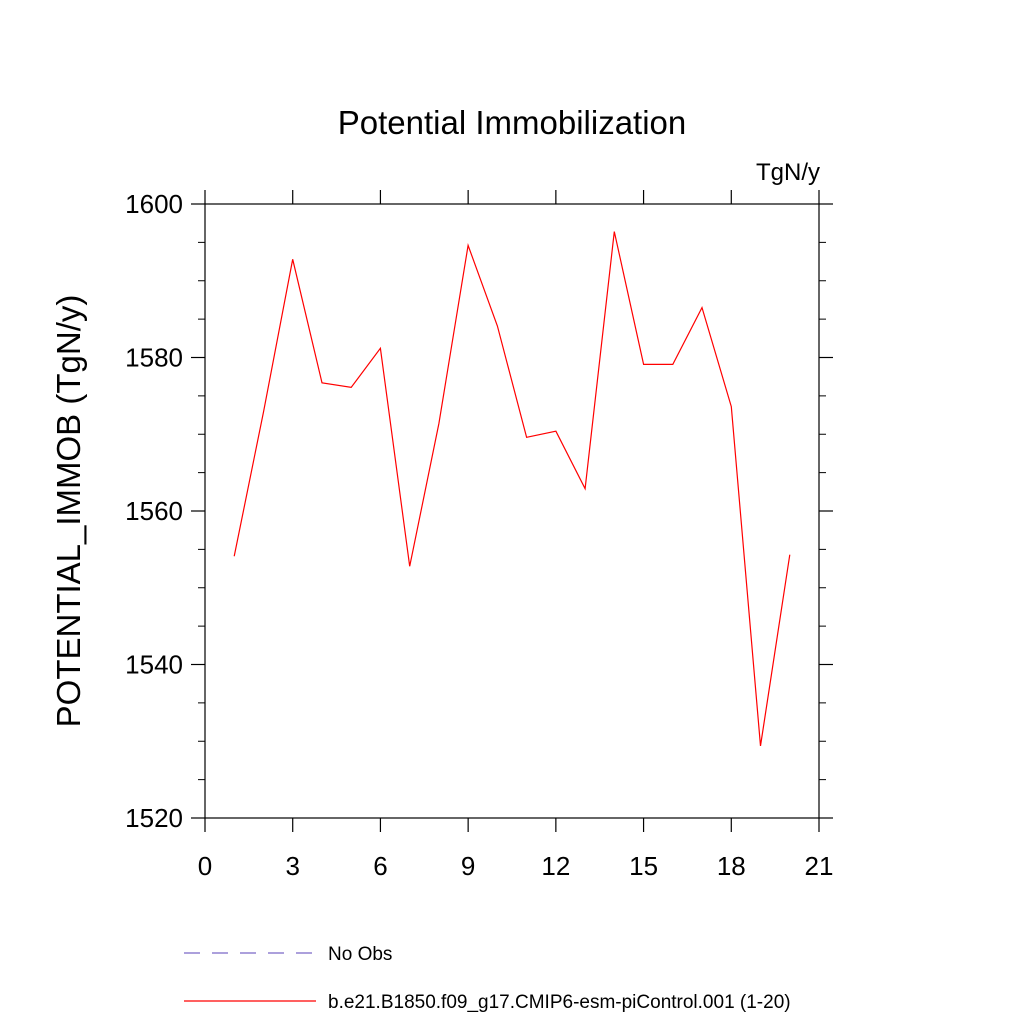 This screenshot has height=1024, width=1024. What do you see at coordinates (788, 172) in the screenshot?
I see `units-label: TgN/y` at bounding box center [788, 172].